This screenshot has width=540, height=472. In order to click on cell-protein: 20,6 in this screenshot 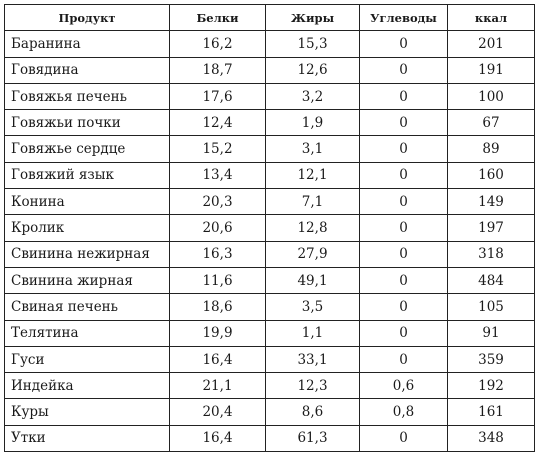, I will do `click(217, 228)`.